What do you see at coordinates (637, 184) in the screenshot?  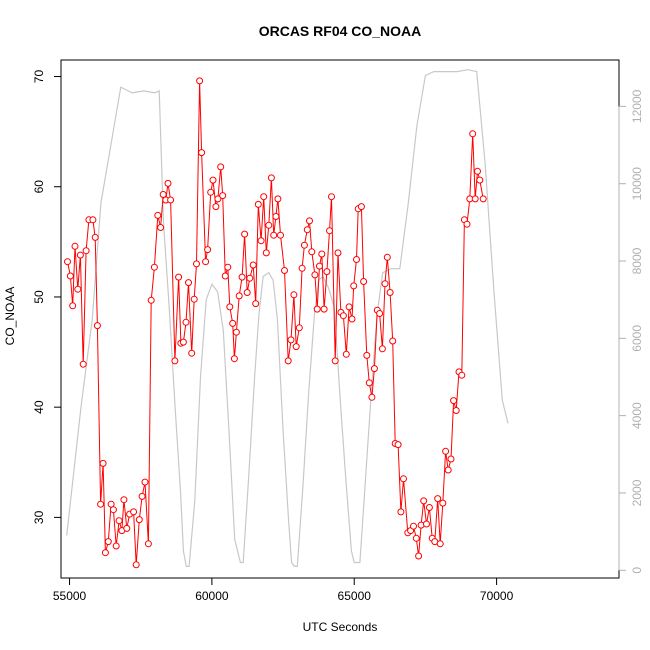 I see `y2-tick-label: 10000` at bounding box center [637, 184].